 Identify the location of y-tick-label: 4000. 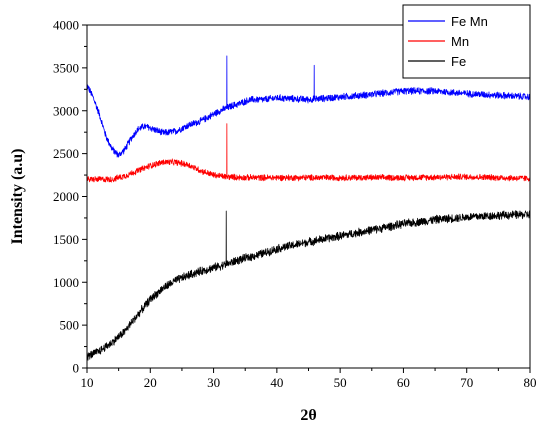
(66, 25).